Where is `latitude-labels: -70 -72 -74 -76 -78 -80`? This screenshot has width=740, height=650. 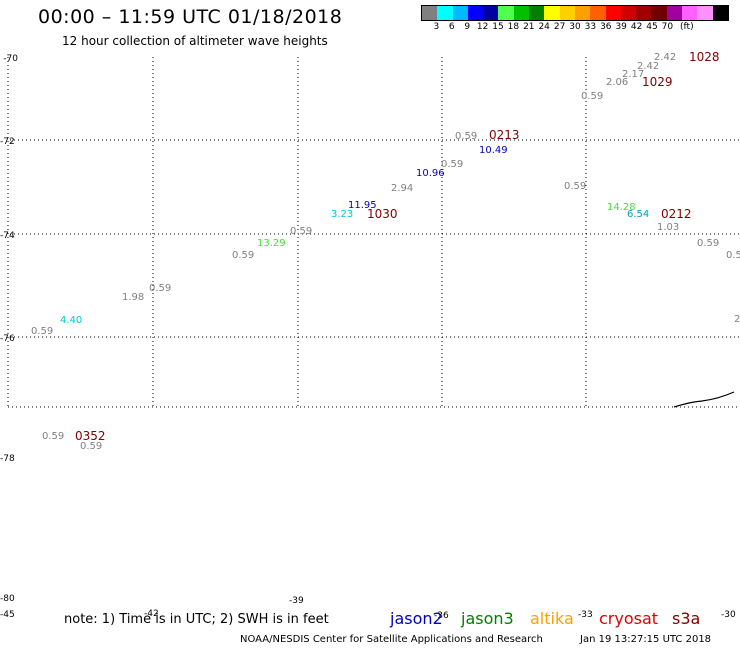 latitude-labels: -70 -72 -74 -76 -78 -80 is located at coordinates (9, 329).